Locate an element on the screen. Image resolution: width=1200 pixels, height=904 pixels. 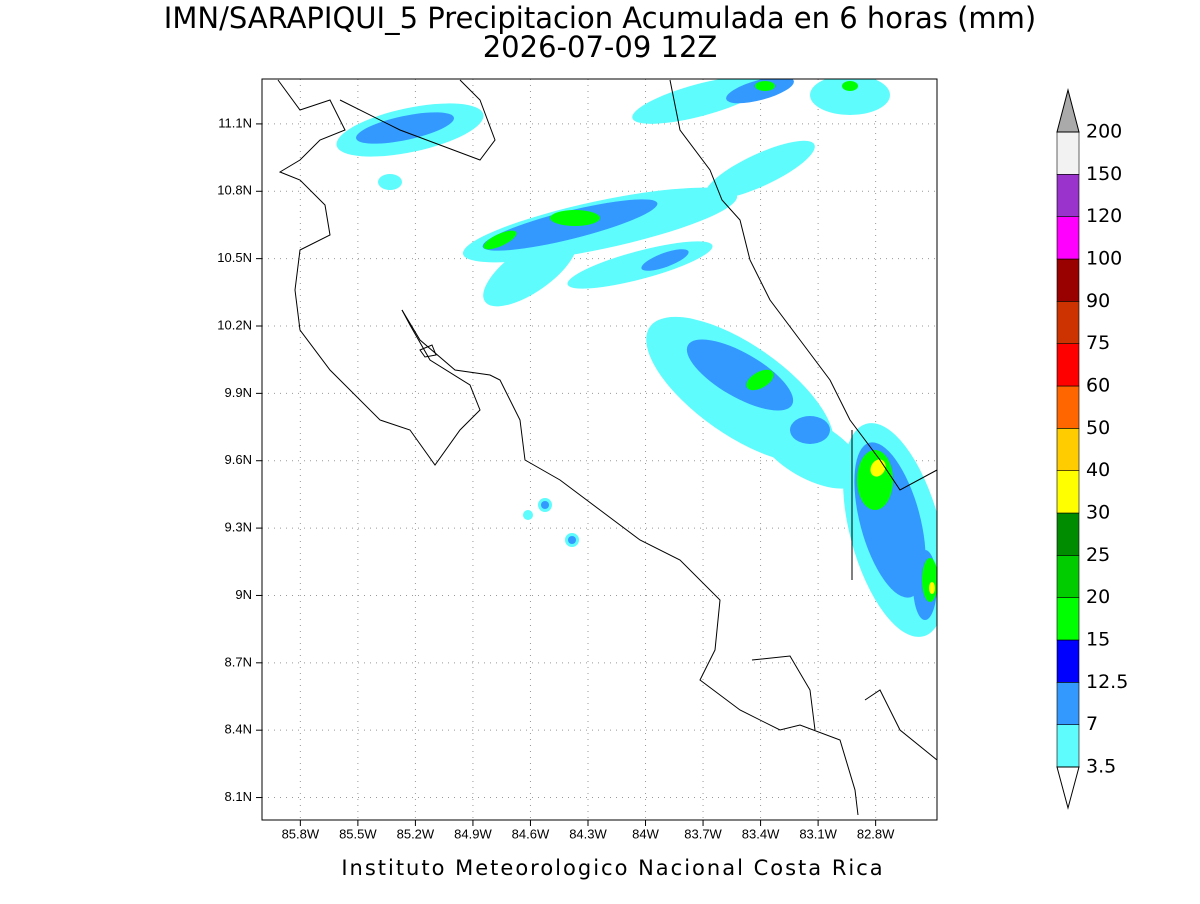
x-tick-label: 84W is located at coordinates (645, 833).